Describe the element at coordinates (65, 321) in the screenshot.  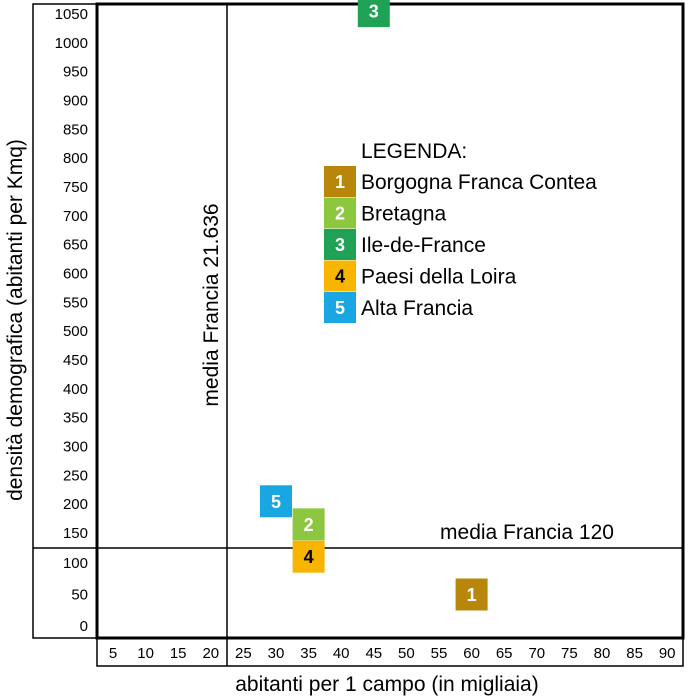
I see `y-axis-frame` at that location.